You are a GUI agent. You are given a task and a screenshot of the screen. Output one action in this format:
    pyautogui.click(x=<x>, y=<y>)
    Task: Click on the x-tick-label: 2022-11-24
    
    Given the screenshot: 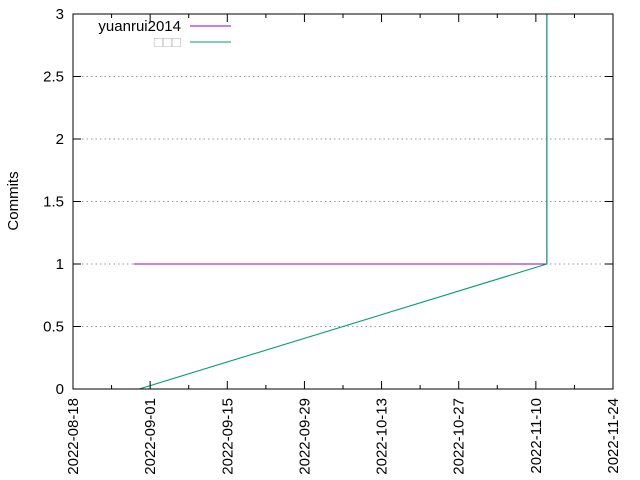 What is the action you would take?
    pyautogui.click(x=613, y=436)
    